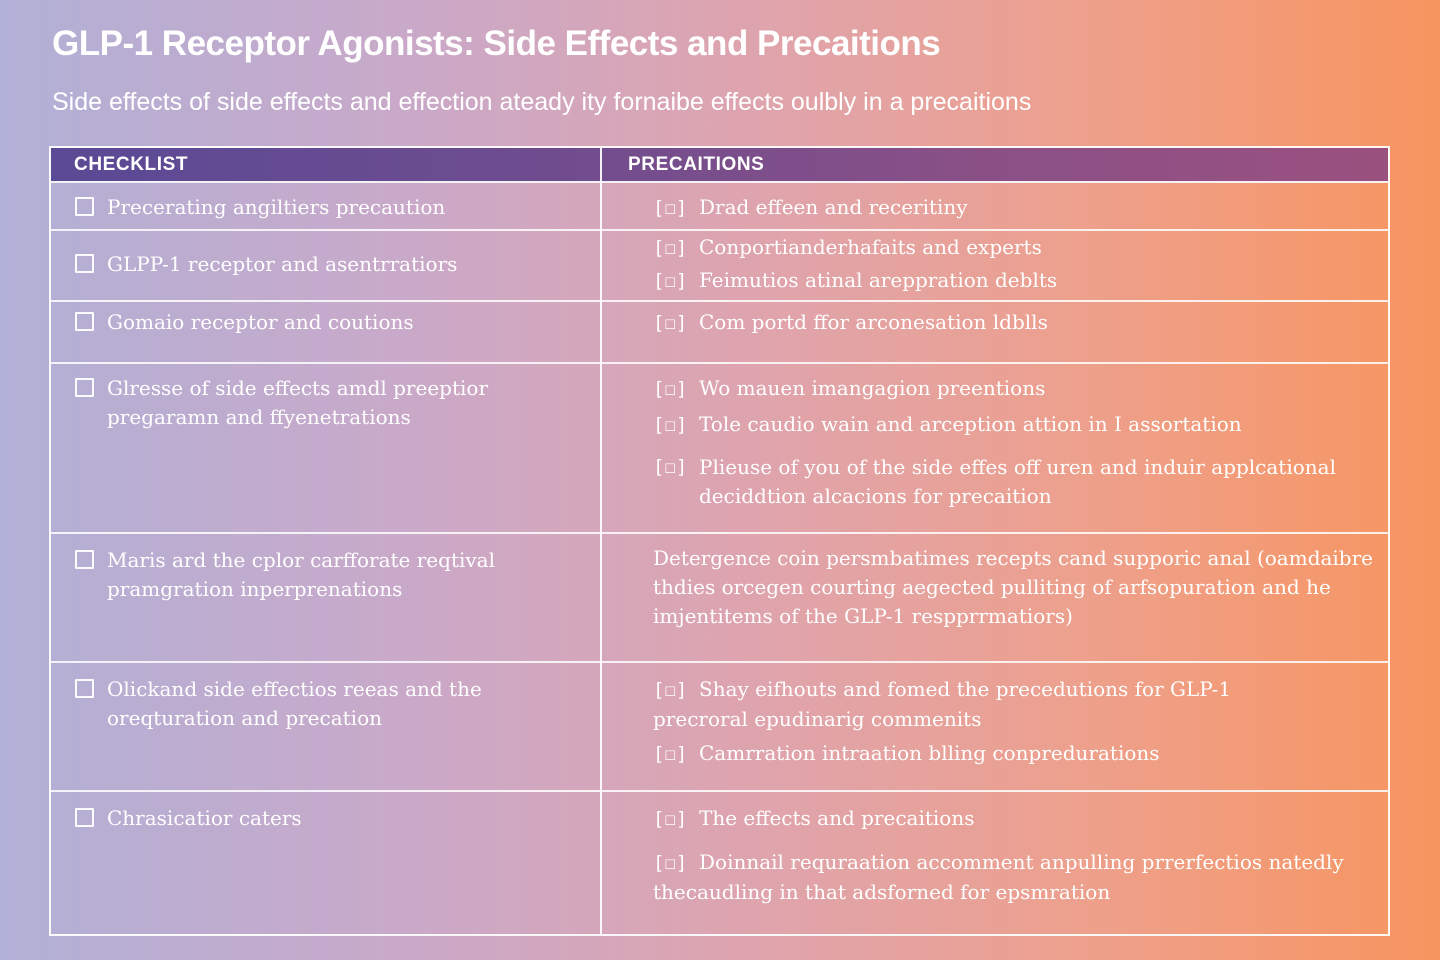 This screenshot has height=960, width=1440. I want to click on precaution-text: The effects and precaitions, so click(837, 818).